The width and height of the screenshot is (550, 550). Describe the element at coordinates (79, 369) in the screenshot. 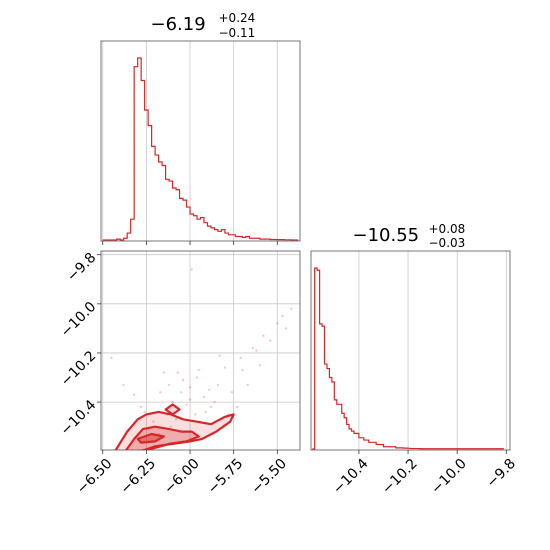

I see `y-tick-label-param2: −10.2` at that location.